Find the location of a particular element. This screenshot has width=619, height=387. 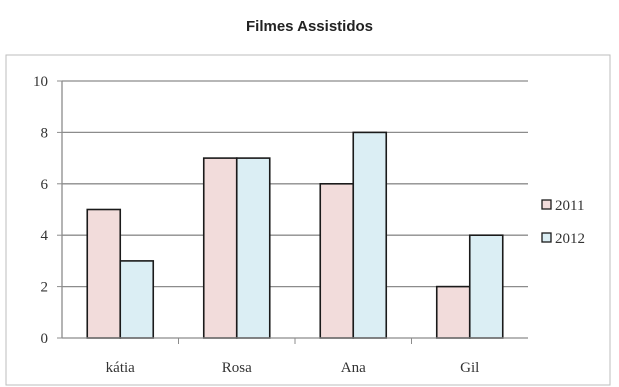

y-tick-label: 4 is located at coordinates (45, 236).